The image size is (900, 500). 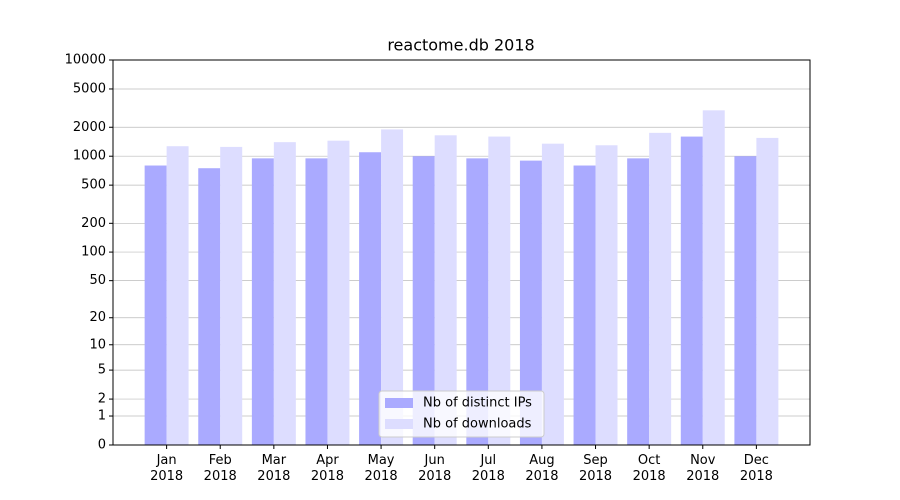 I want to click on y-tick-label: 2, so click(x=102, y=399).